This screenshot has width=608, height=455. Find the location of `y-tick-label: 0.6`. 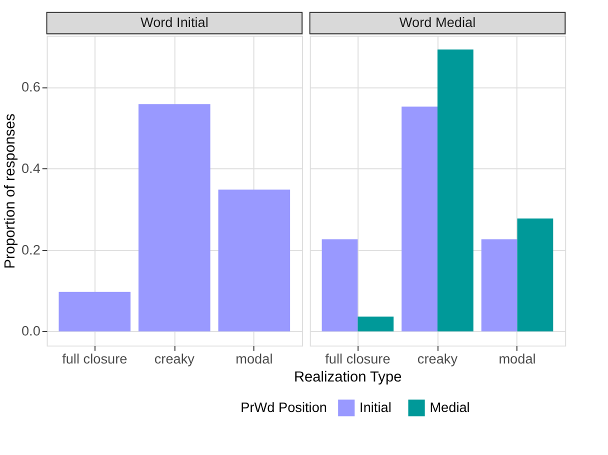

y-tick-label: 0.6 is located at coordinates (30, 86).